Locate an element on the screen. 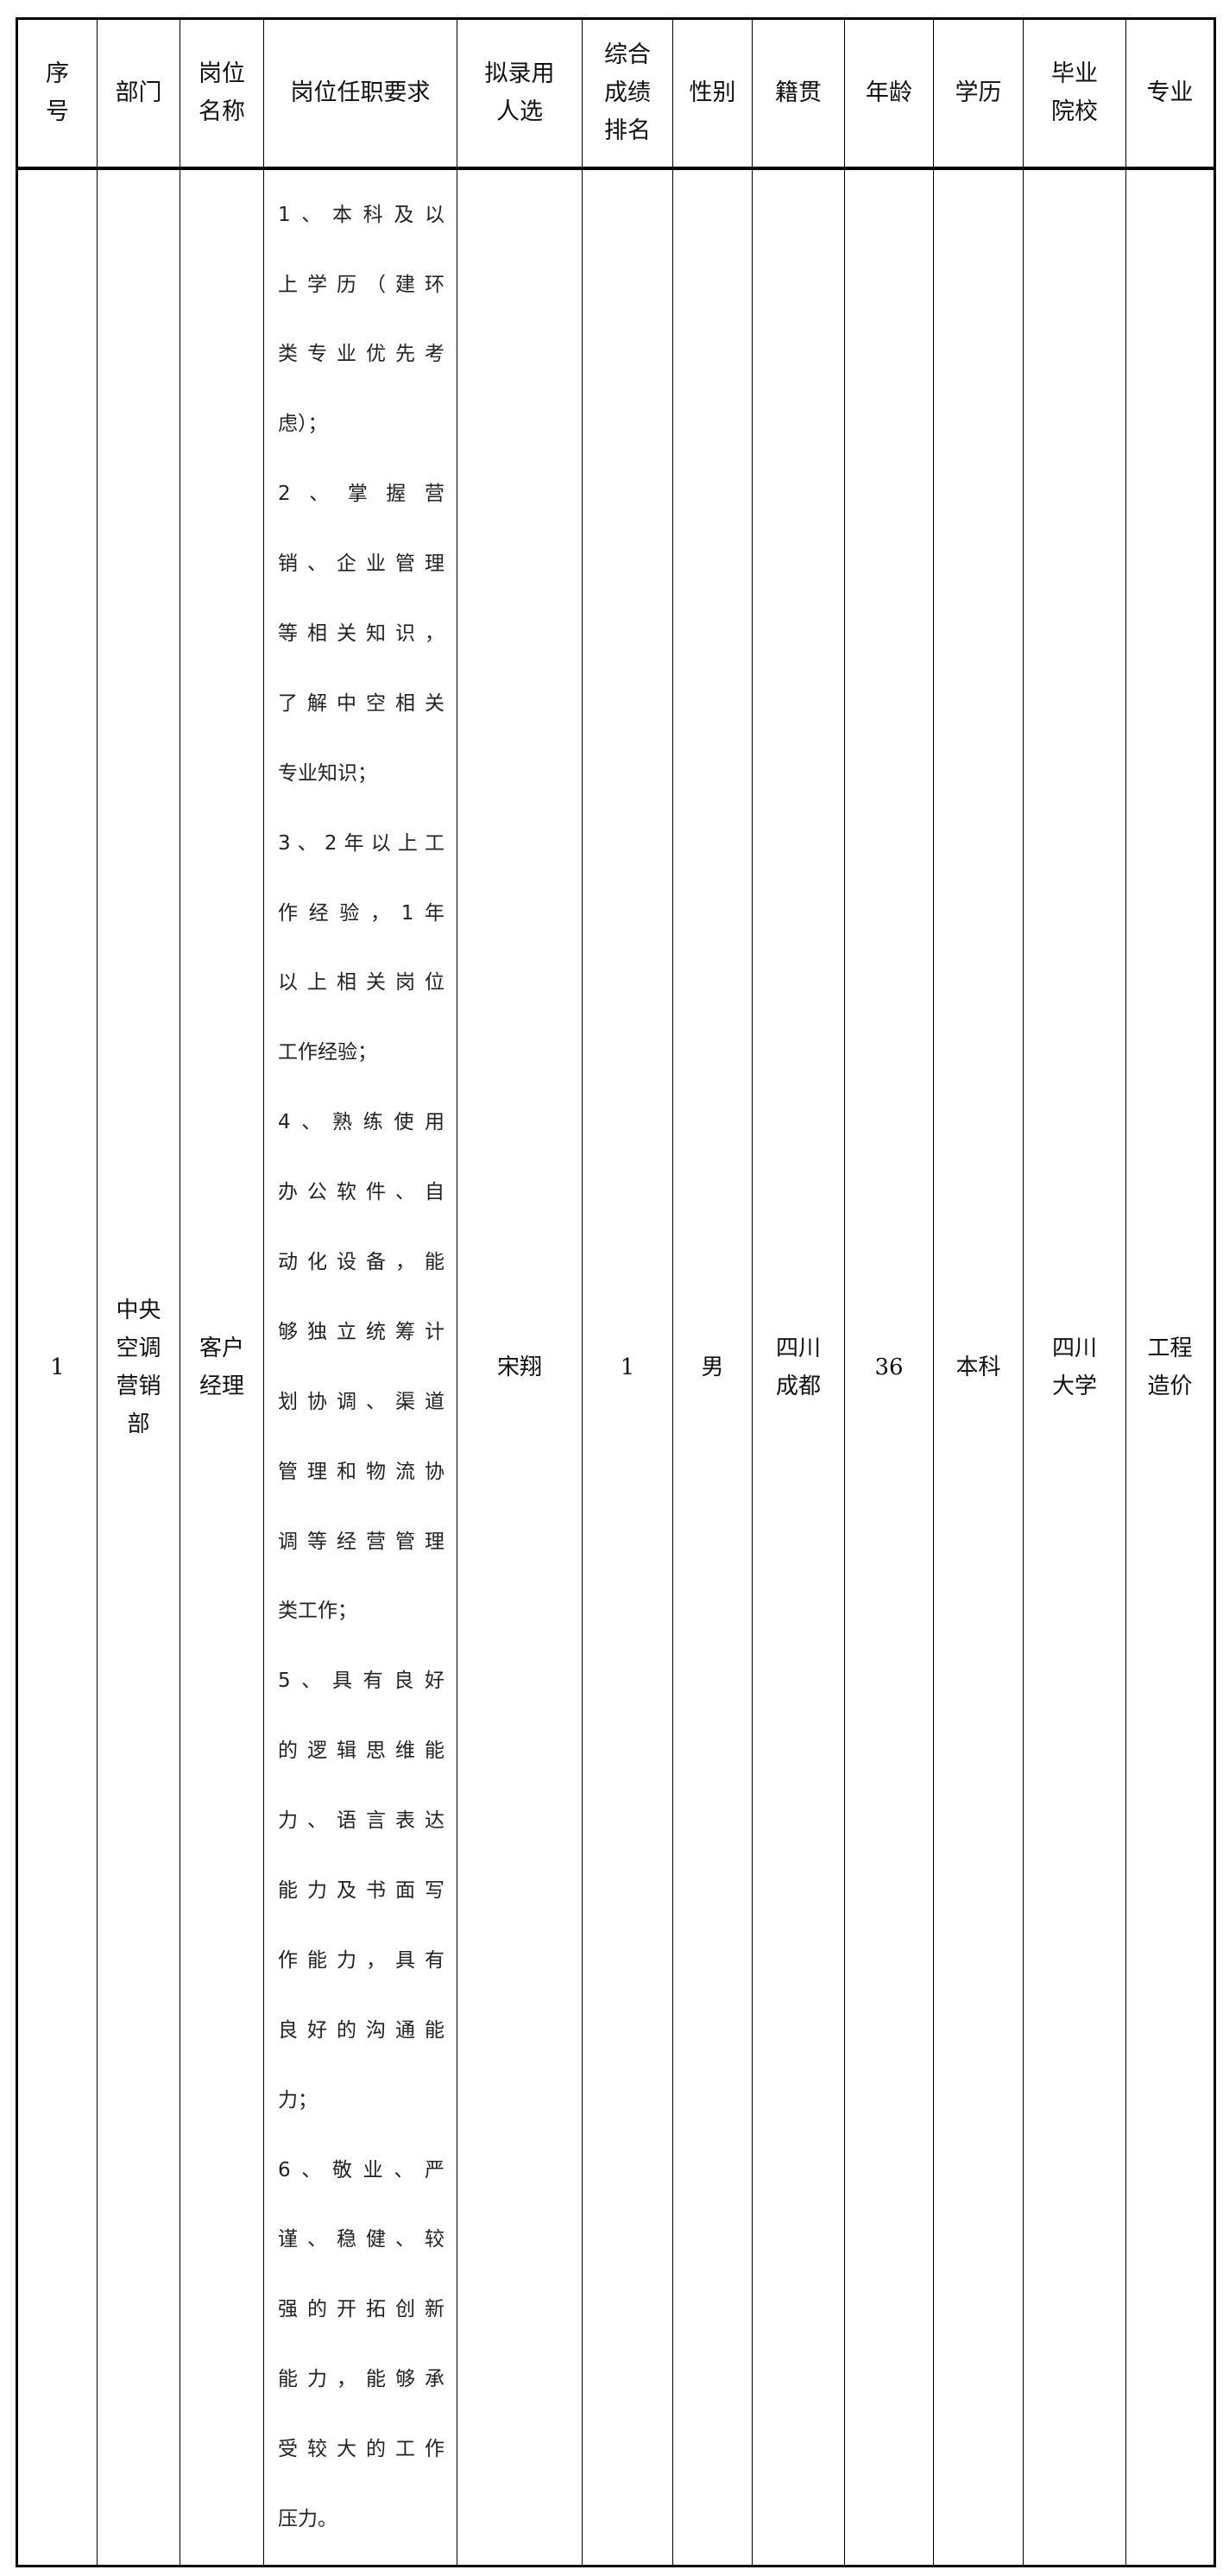  requirement-line: 能力，能够承 is located at coordinates (361, 2379).